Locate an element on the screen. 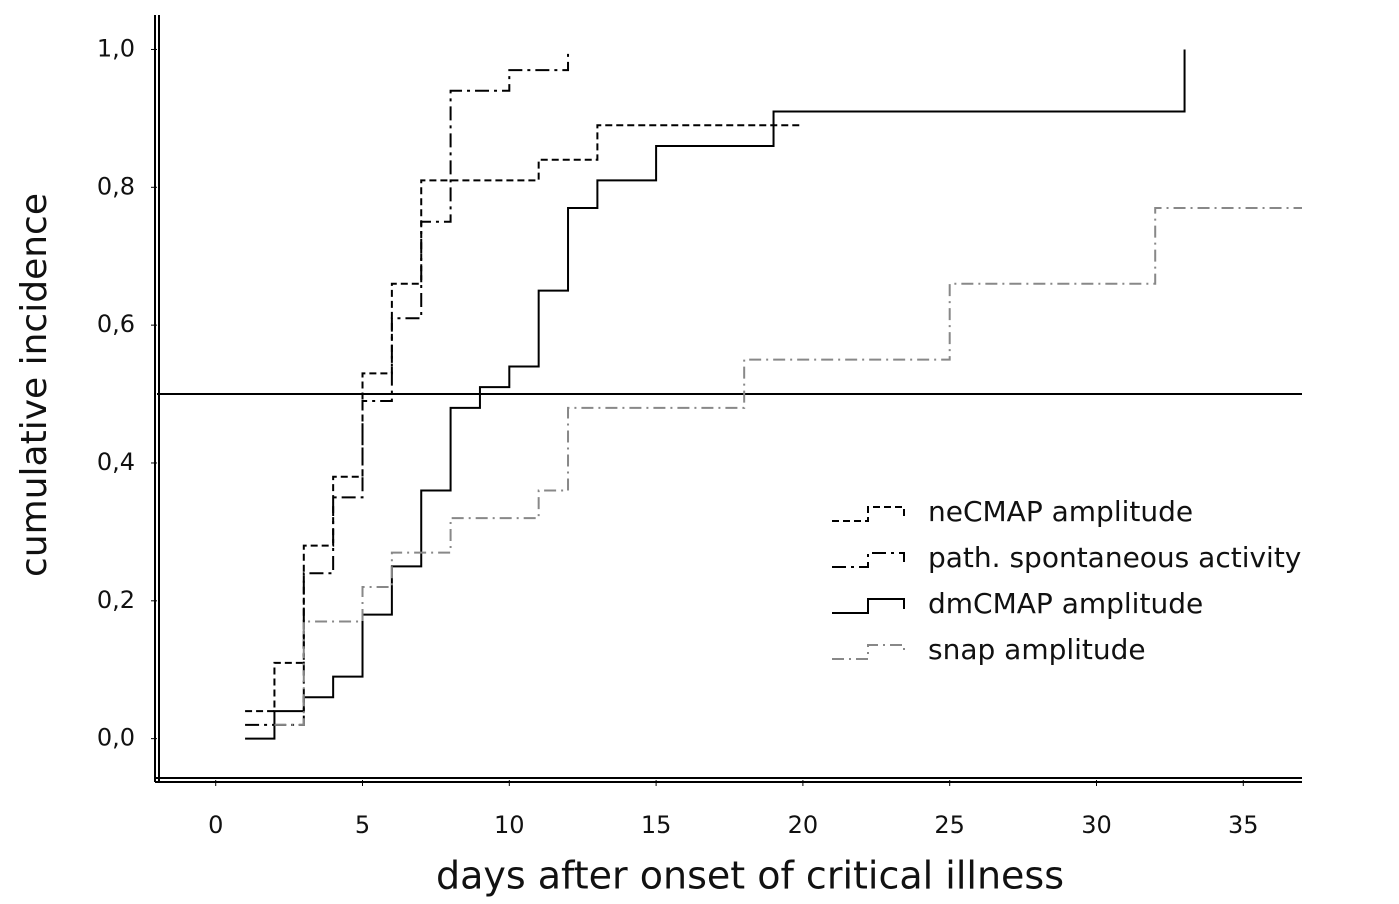 This screenshot has height=904, width=1399. x-tick-label: 25 is located at coordinates (949, 825).